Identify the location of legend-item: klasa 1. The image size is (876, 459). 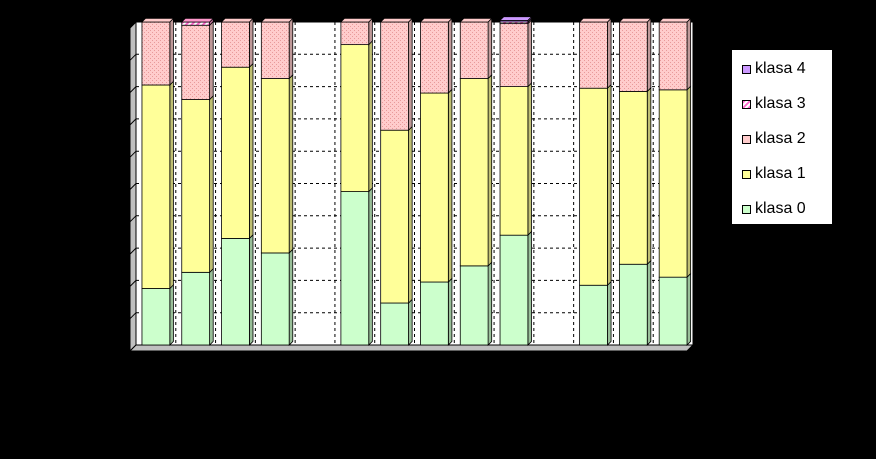
(774, 174).